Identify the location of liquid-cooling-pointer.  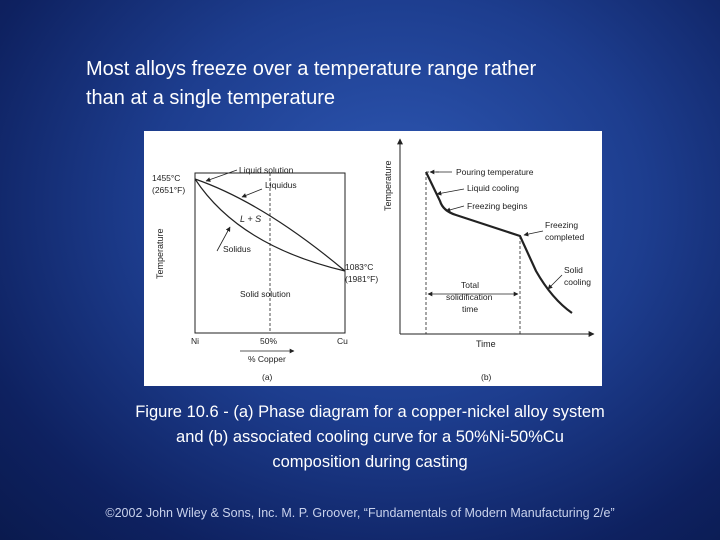
(450, 192).